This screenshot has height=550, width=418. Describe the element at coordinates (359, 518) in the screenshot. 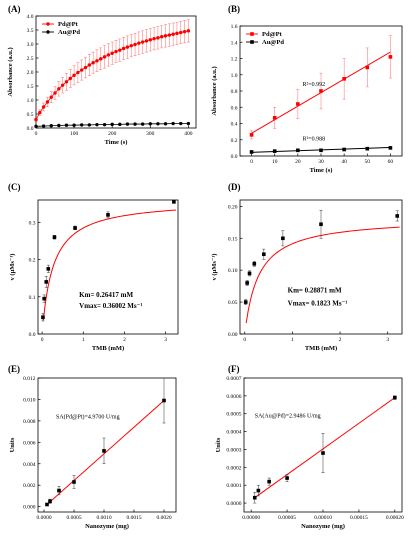

I see `x-tick-label: 0.00015` at that location.